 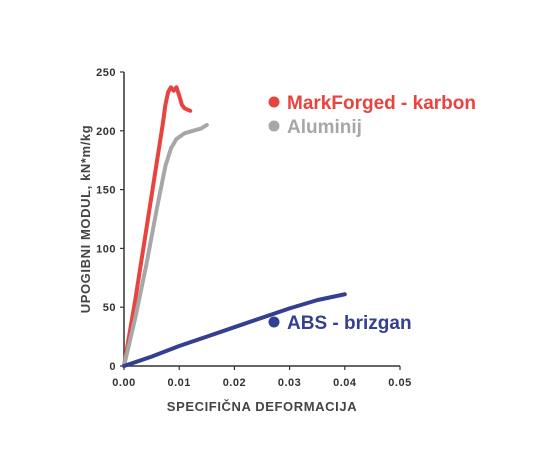 What do you see at coordinates (178, 383) in the screenshot?
I see `x-tick-label: 0.01` at bounding box center [178, 383].